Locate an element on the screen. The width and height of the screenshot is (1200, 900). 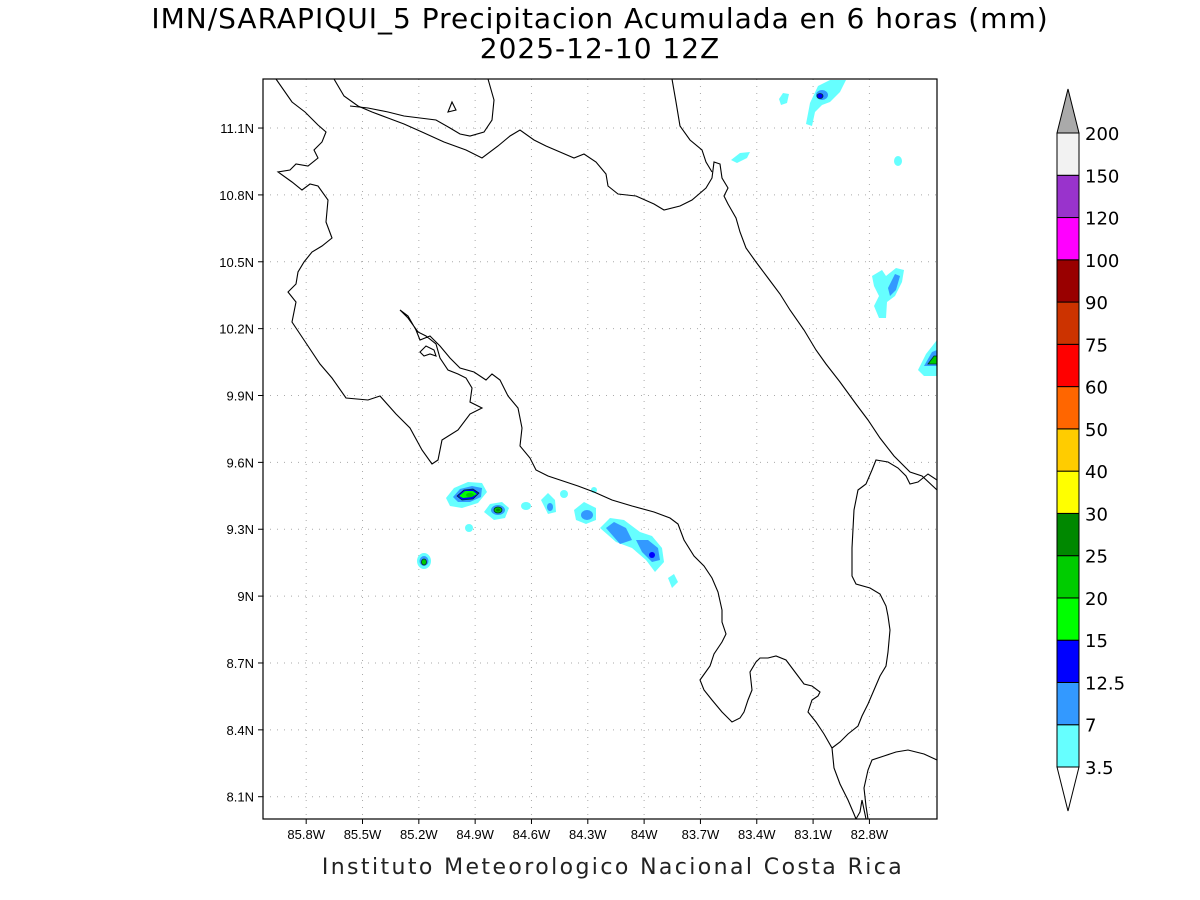
x-tick-label: 83.4W is located at coordinates (757, 834).